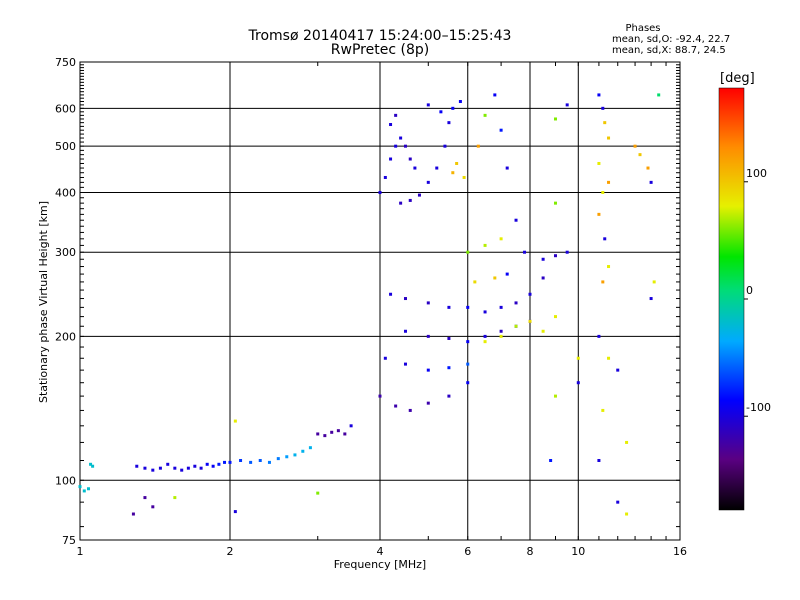 The width and height of the screenshot is (800, 600). I want to click on colorbar-tick-label: -100, so click(758, 407).